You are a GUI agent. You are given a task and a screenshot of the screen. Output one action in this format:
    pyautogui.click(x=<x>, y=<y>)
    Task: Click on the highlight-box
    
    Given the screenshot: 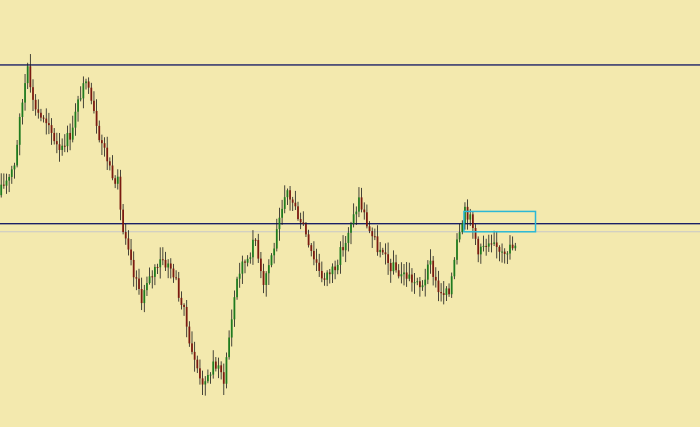 What is the action you would take?
    pyautogui.click(x=500, y=221)
    